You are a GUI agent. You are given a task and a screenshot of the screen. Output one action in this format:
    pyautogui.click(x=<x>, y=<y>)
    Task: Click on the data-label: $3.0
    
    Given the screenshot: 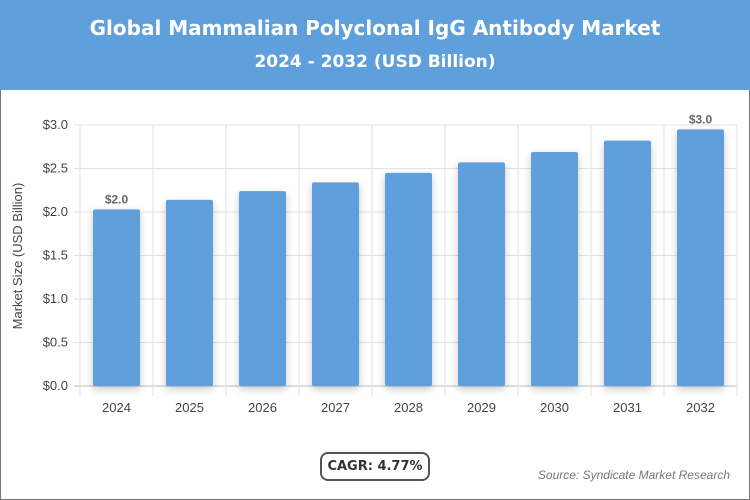 What is the action you would take?
    pyautogui.click(x=701, y=119)
    